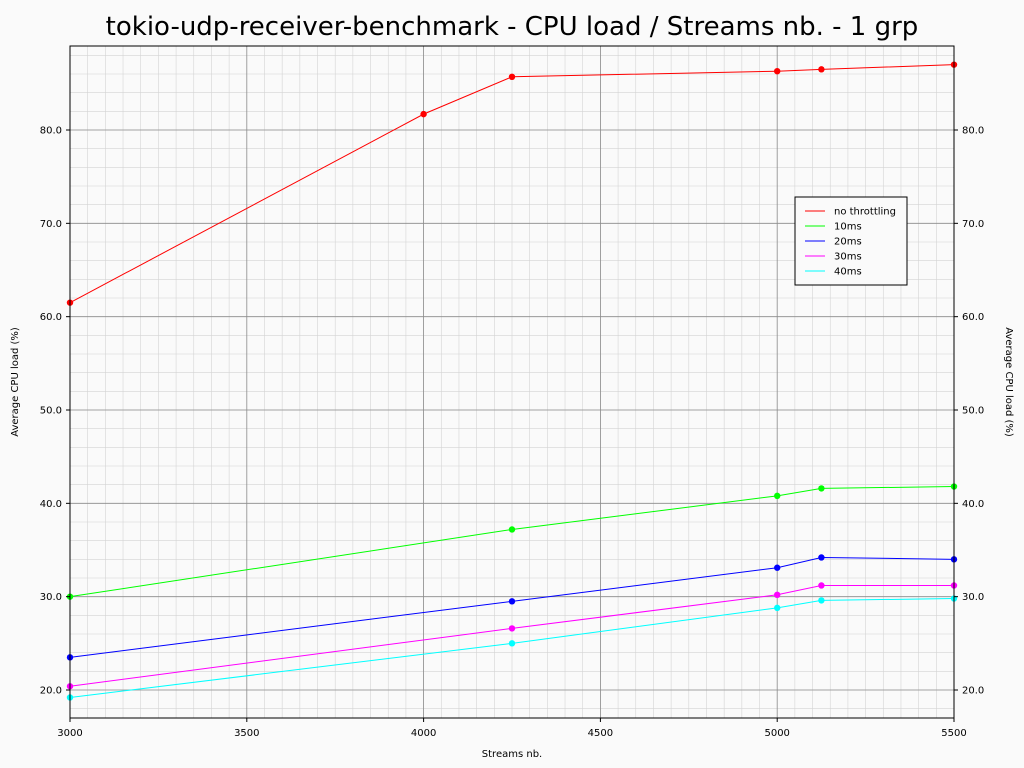  Describe the element at coordinates (848, 242) in the screenshot. I see `legend-label: 20ms` at that location.